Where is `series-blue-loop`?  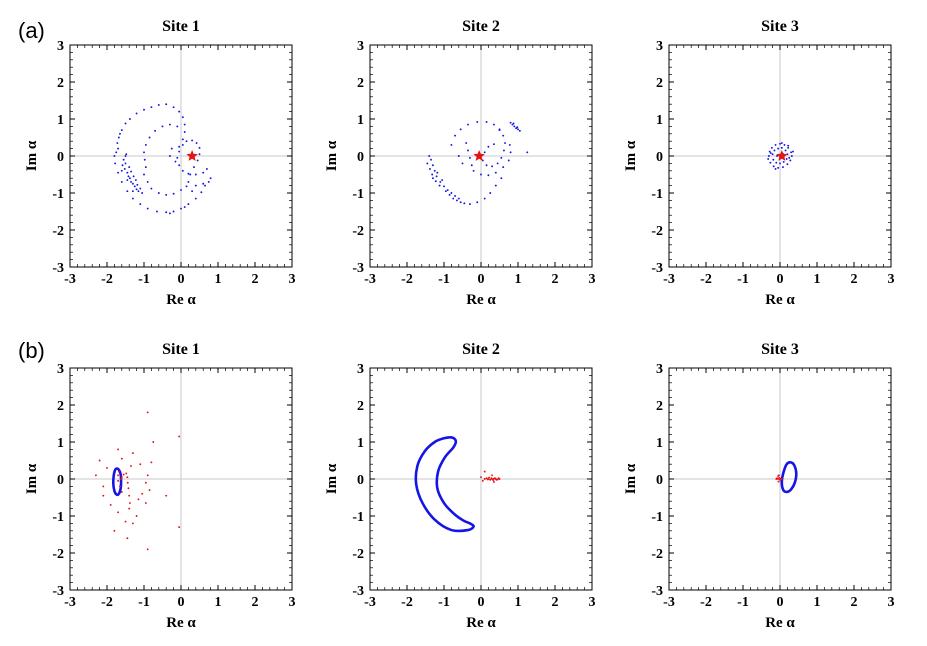
series-blue-loop is located at coordinates (789, 477).